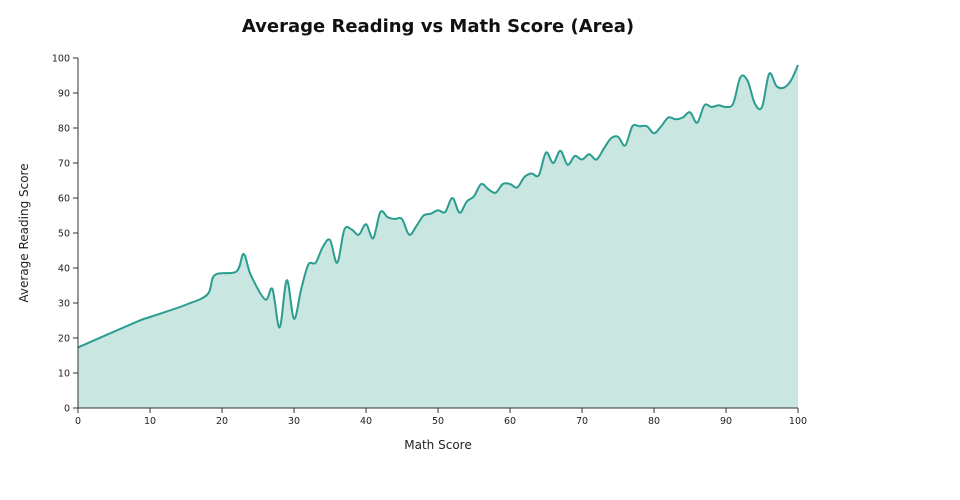 Image resolution: width=960 pixels, height=500 pixels. Describe the element at coordinates (64, 164) in the screenshot. I see `y-tick-label: 70` at that location.